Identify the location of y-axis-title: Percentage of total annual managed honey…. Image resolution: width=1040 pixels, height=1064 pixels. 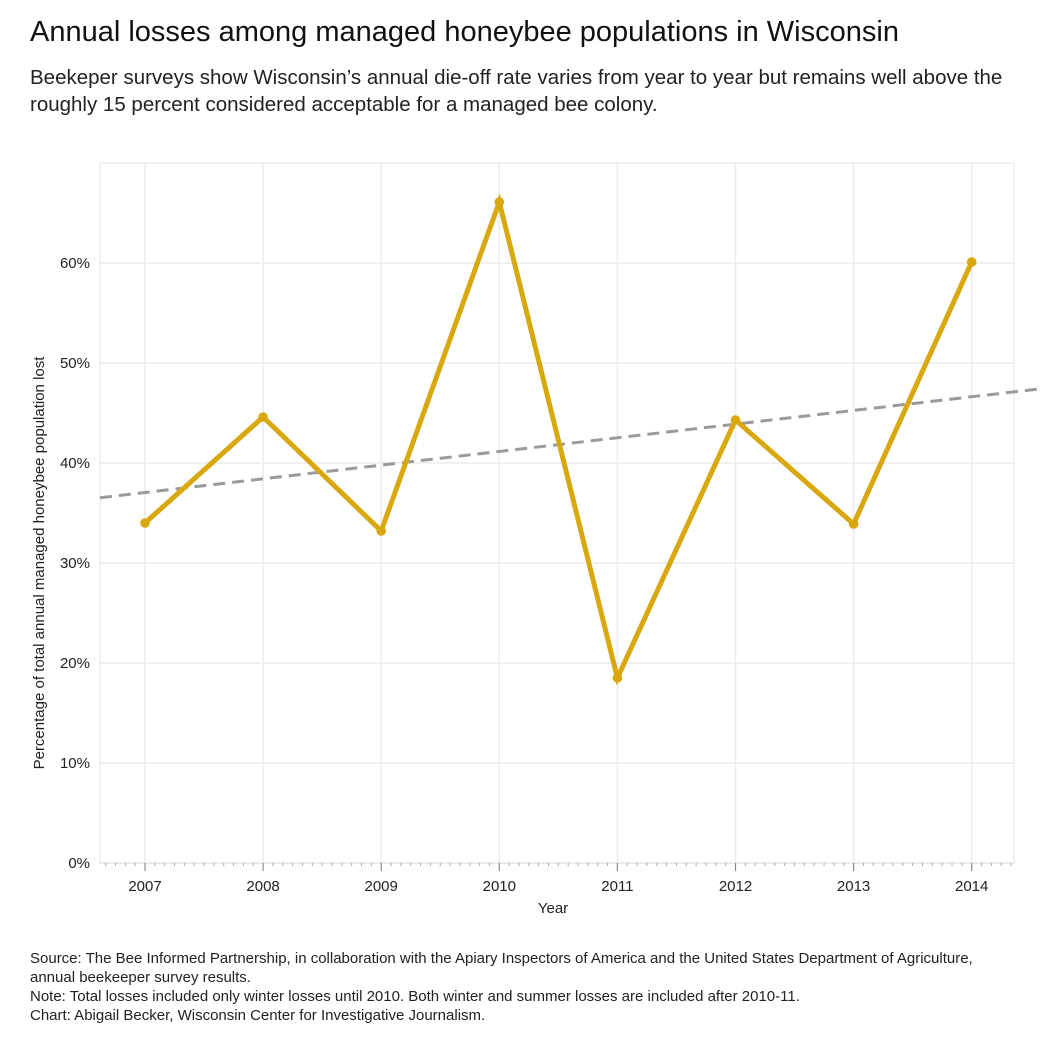
(39, 563).